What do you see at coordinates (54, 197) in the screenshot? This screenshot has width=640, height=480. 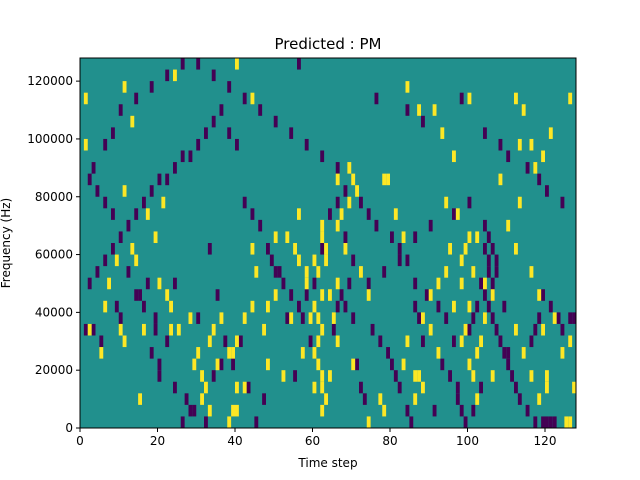 I see `y-tick-label: 80000` at bounding box center [54, 197].